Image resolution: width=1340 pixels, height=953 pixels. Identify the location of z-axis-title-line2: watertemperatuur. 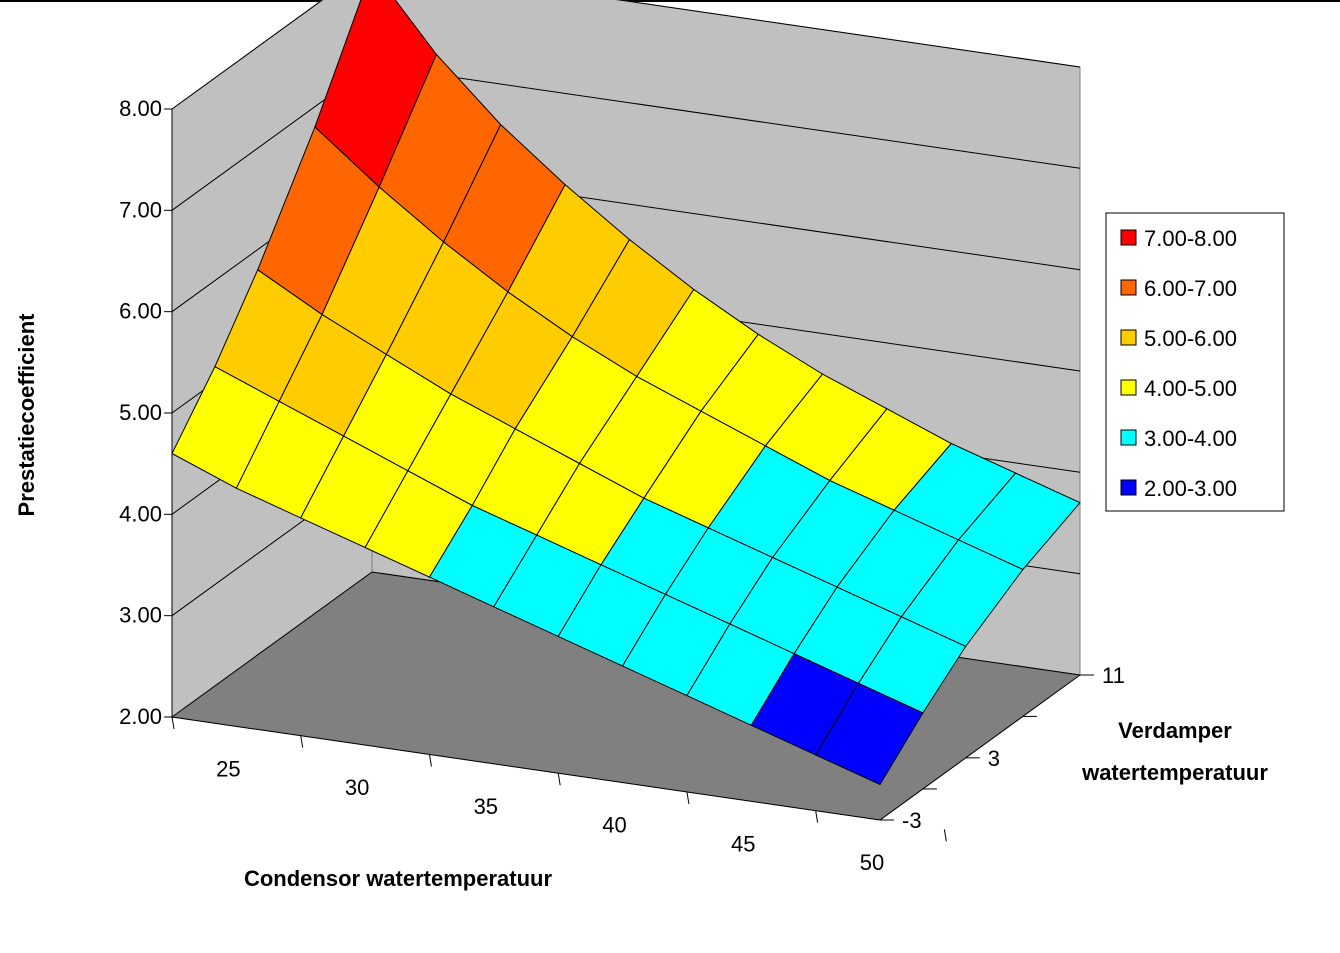
(1174, 772).